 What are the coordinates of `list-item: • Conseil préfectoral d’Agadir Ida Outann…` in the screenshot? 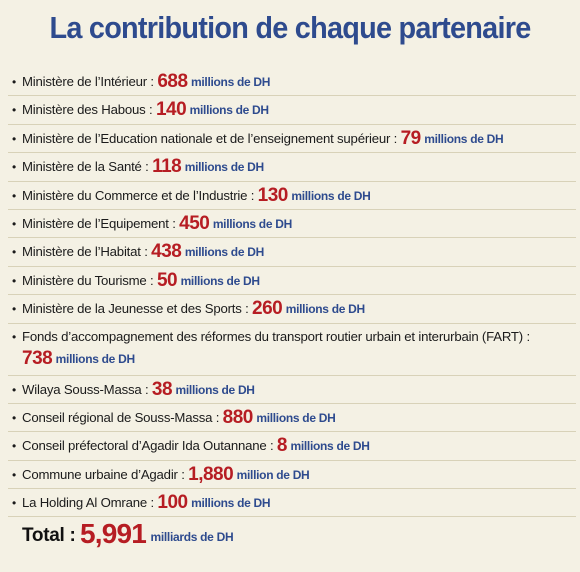 It's located at (292, 446).